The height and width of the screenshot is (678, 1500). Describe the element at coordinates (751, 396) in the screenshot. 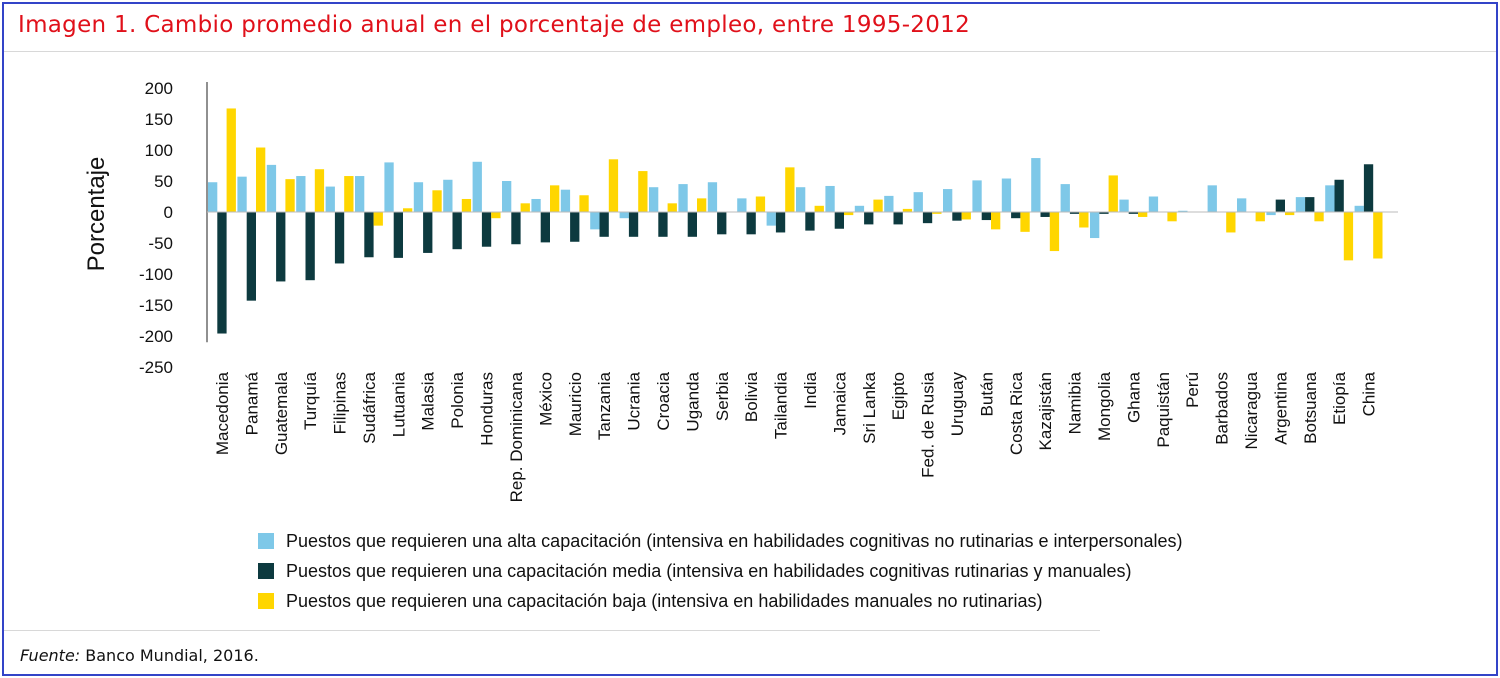

I see `x-category-label: Bolivia` at that location.